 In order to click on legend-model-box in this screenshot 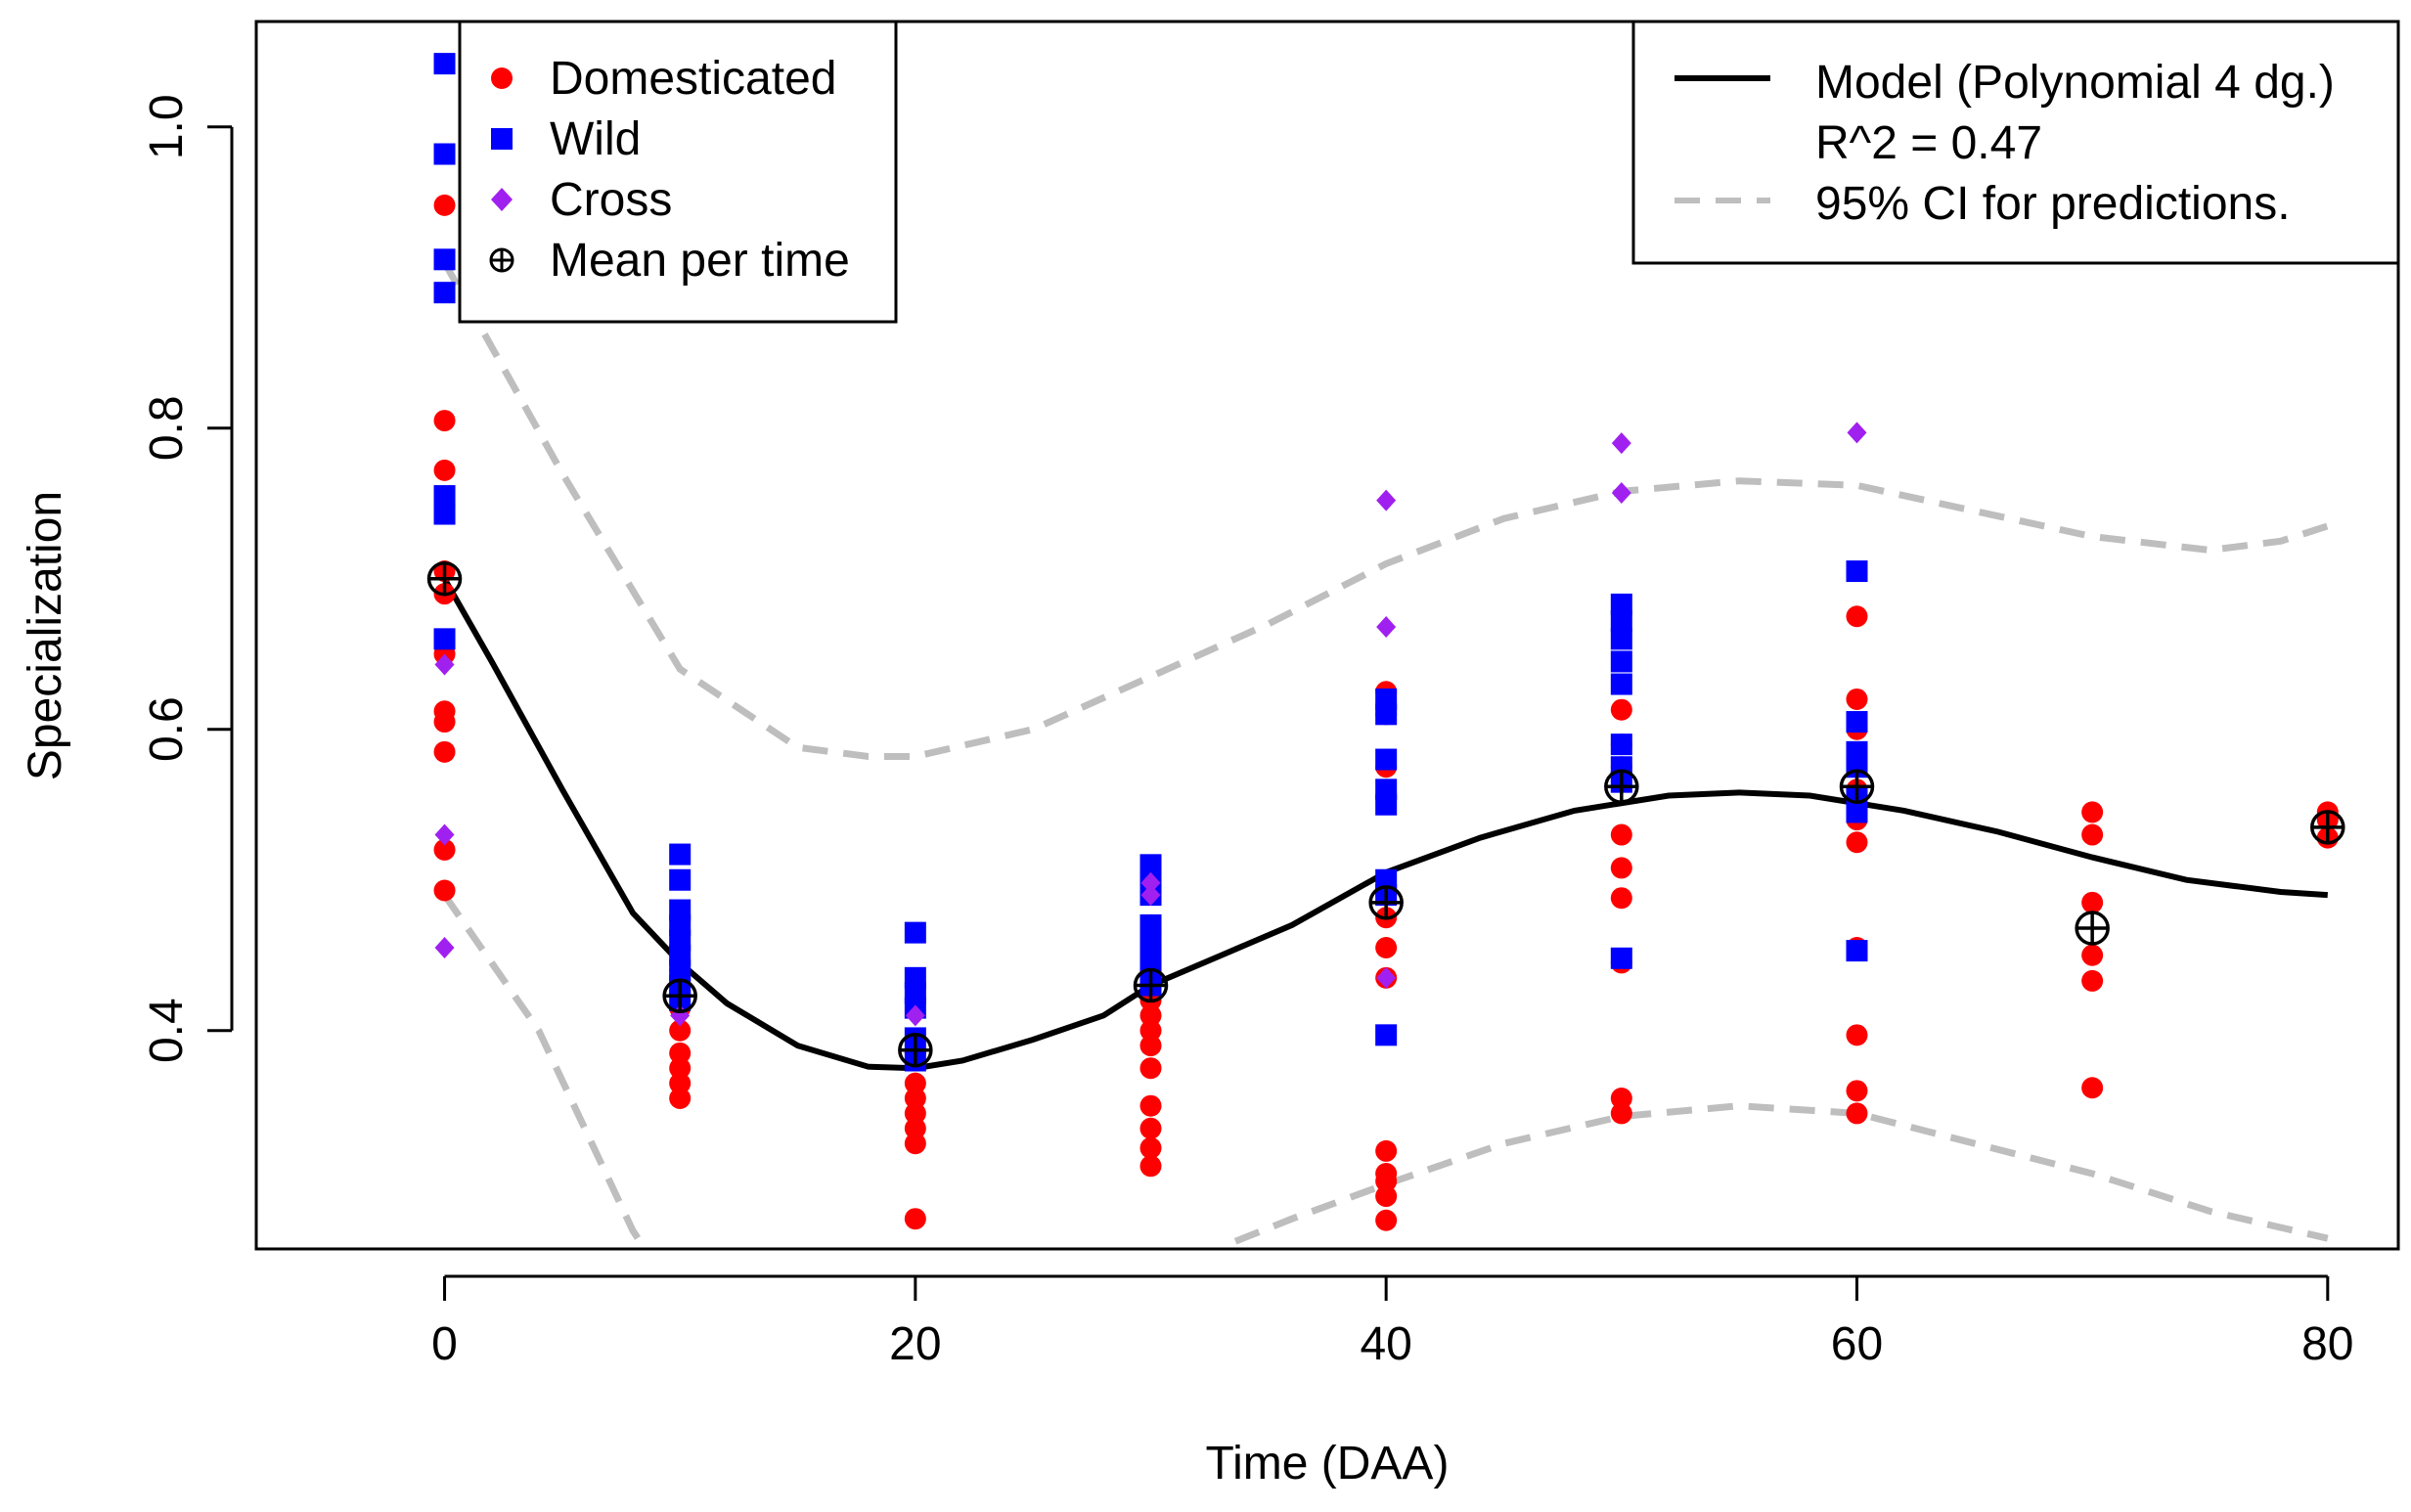, I will do `click(2015, 143)`.